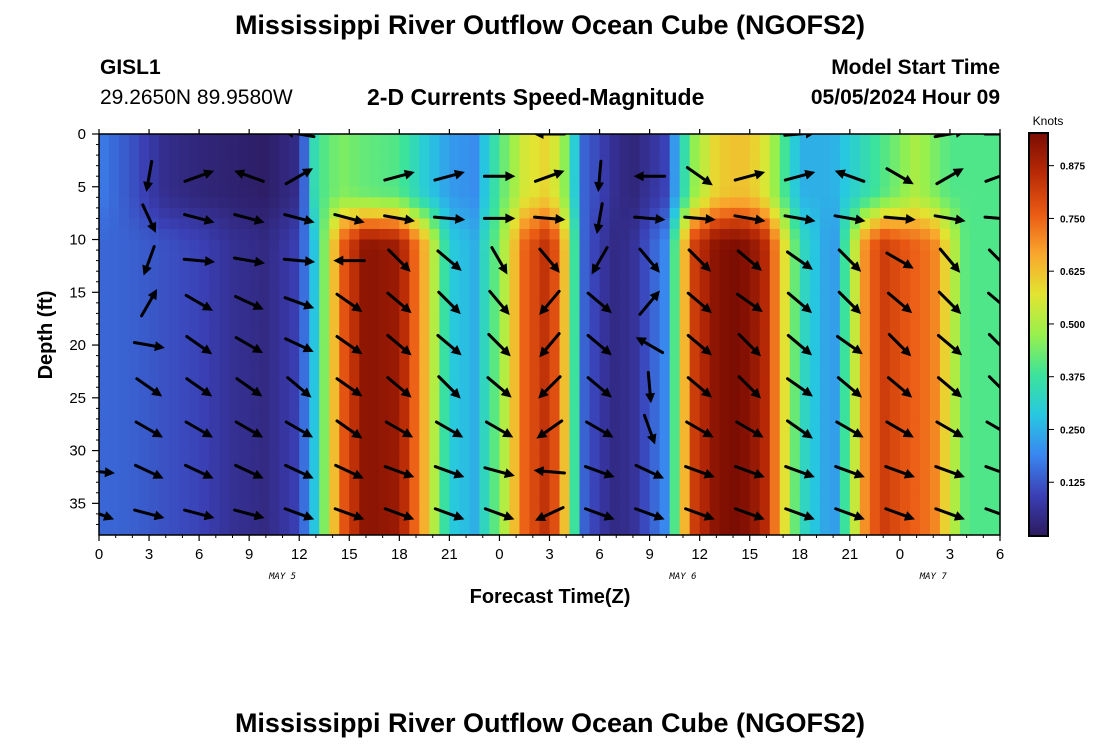 The image size is (1100, 750). Describe the element at coordinates (1072, 272) in the screenshot. I see `colorbar-tick-label: 0.625` at that location.